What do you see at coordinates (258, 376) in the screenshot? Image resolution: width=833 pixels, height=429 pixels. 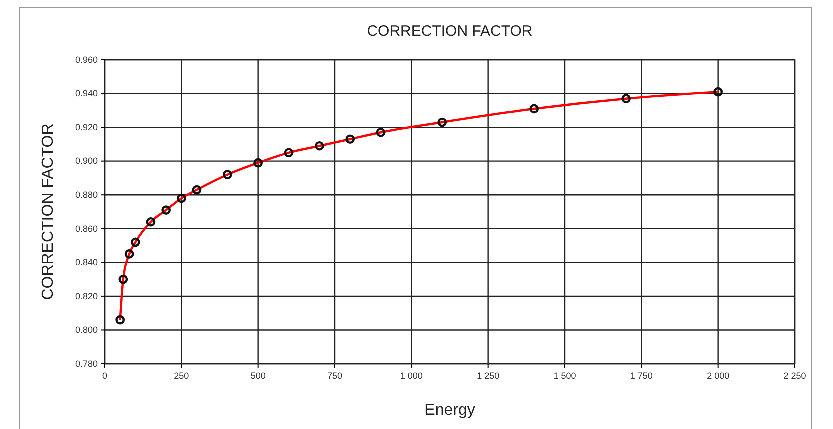 I see `x-tick-label: 500` at bounding box center [258, 376].